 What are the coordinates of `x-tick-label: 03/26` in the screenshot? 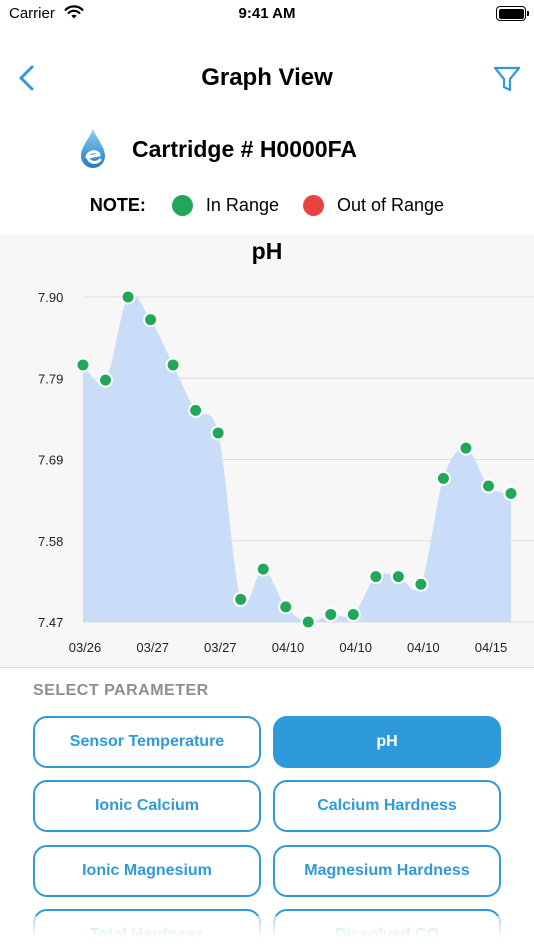 It's located at (85, 647).